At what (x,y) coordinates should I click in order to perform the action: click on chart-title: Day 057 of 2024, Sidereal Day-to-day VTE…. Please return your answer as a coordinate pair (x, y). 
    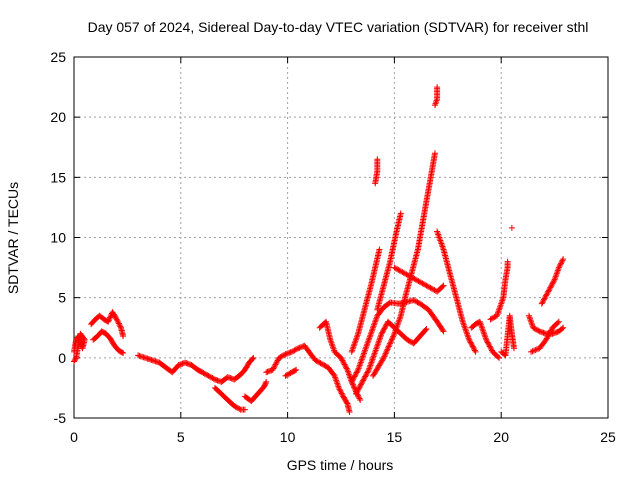
    Looking at the image, I should click on (338, 27).